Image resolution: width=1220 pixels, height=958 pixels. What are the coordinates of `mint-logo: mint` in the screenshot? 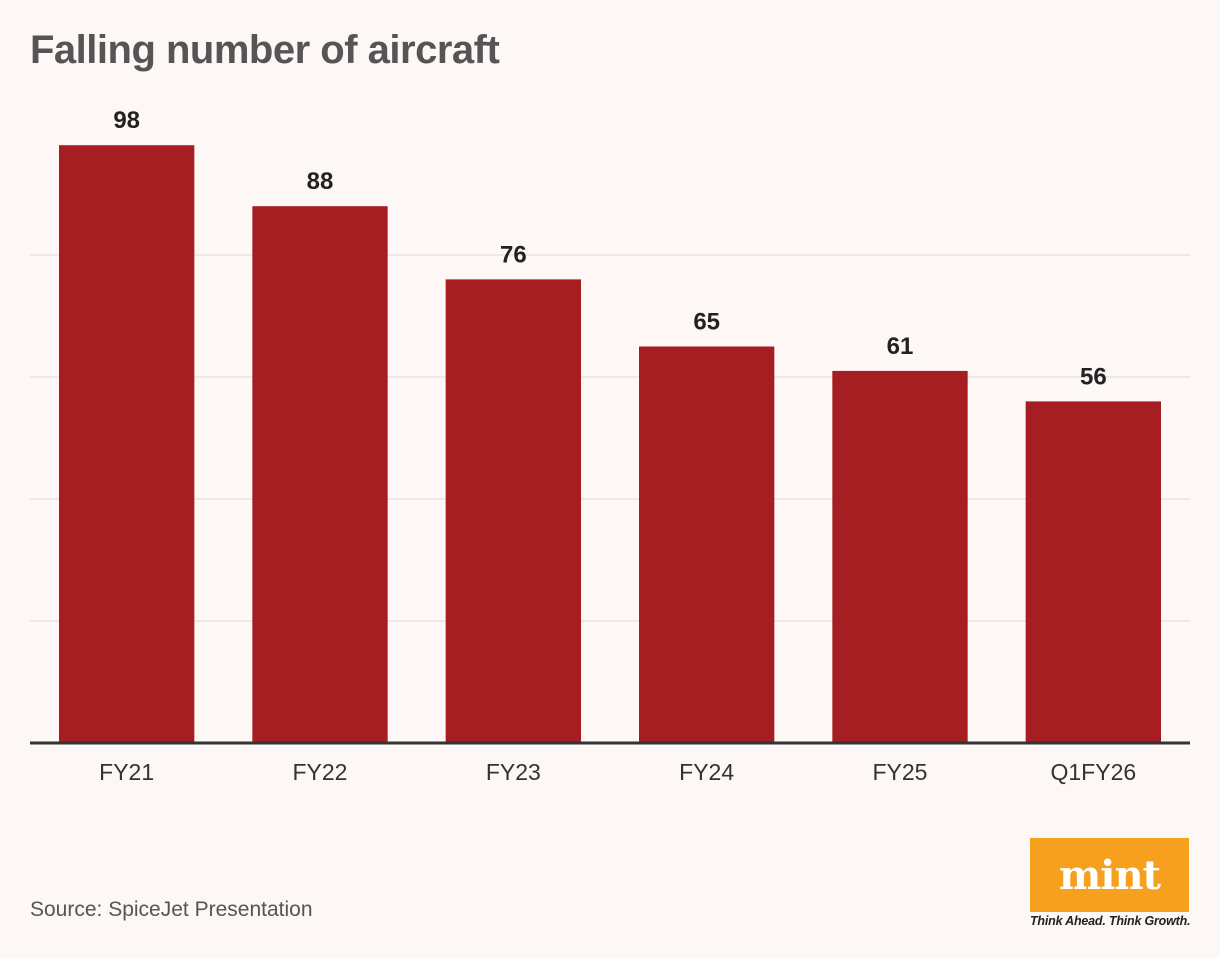 It's located at (1109, 875).